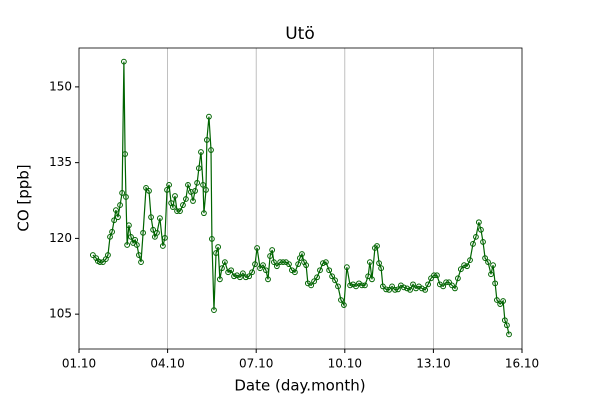 The height and width of the screenshot is (400, 600). Describe the element at coordinates (433, 364) in the screenshot. I see `x-tick-label: 13.10` at that location.